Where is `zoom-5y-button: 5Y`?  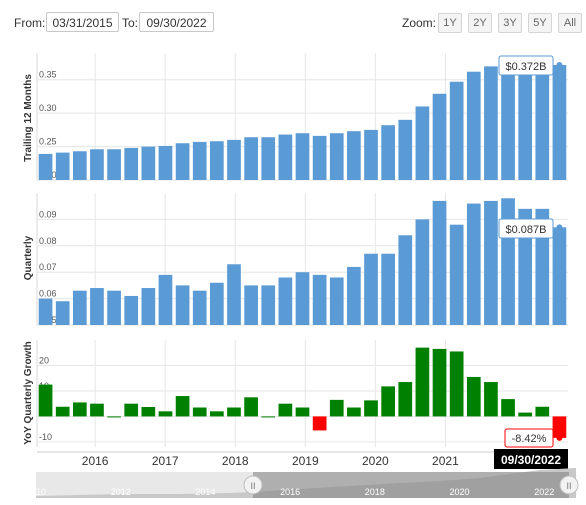
zoom-5y-button: 5Y is located at coordinates (540, 23).